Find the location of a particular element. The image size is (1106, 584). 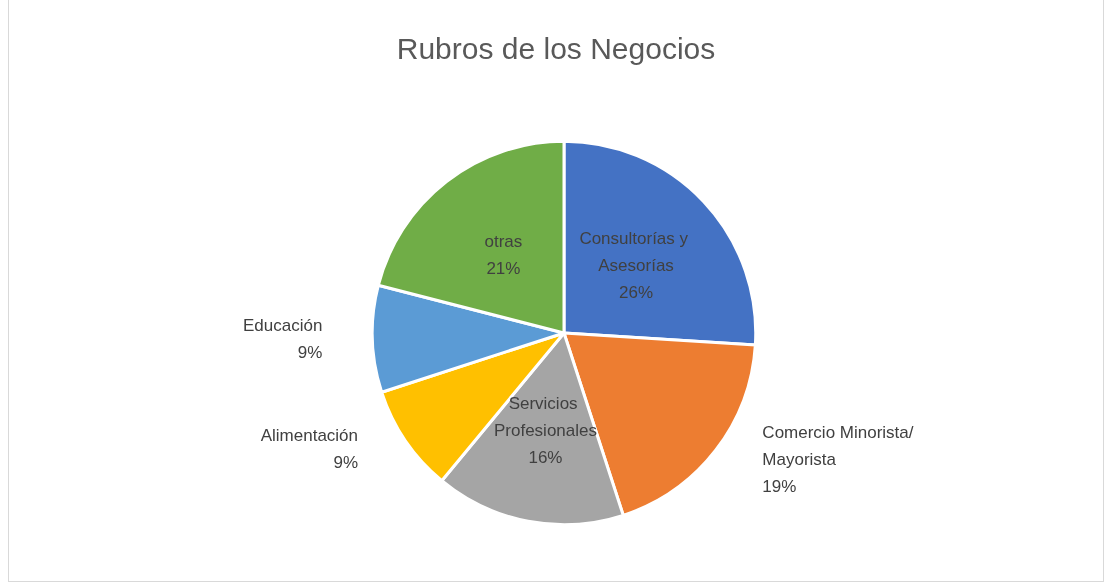

slice-label: Comercio Minorista/Mayorista is located at coordinates (838, 446).